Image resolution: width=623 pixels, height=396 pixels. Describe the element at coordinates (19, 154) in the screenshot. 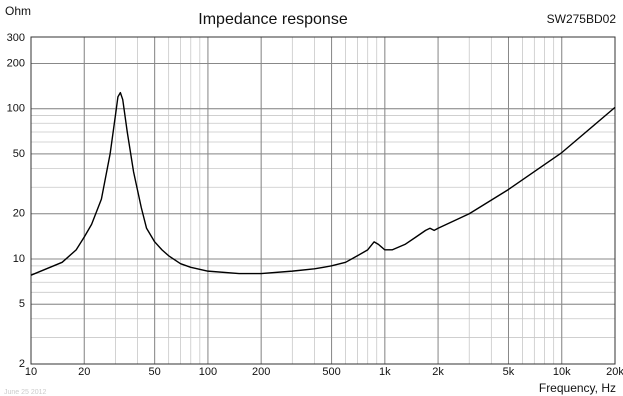

I see `y-tick-label: 50` at that location.